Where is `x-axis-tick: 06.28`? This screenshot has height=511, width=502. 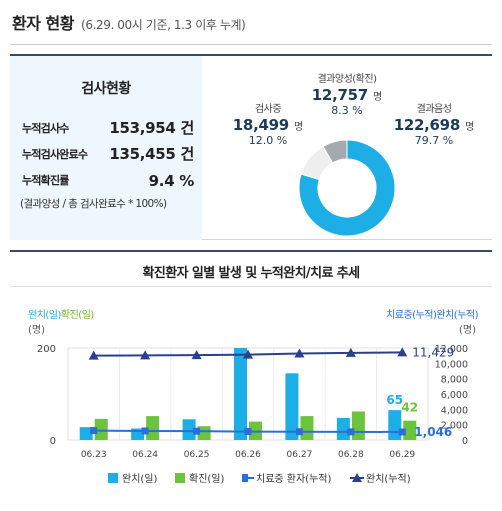
x-axis-tick: 06.28 is located at coordinates (351, 455).